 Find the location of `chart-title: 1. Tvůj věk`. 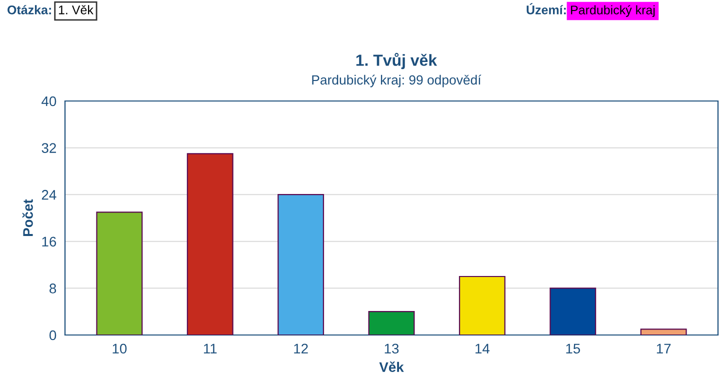

chart-title: 1. Tvůj věk is located at coordinates (397, 61).